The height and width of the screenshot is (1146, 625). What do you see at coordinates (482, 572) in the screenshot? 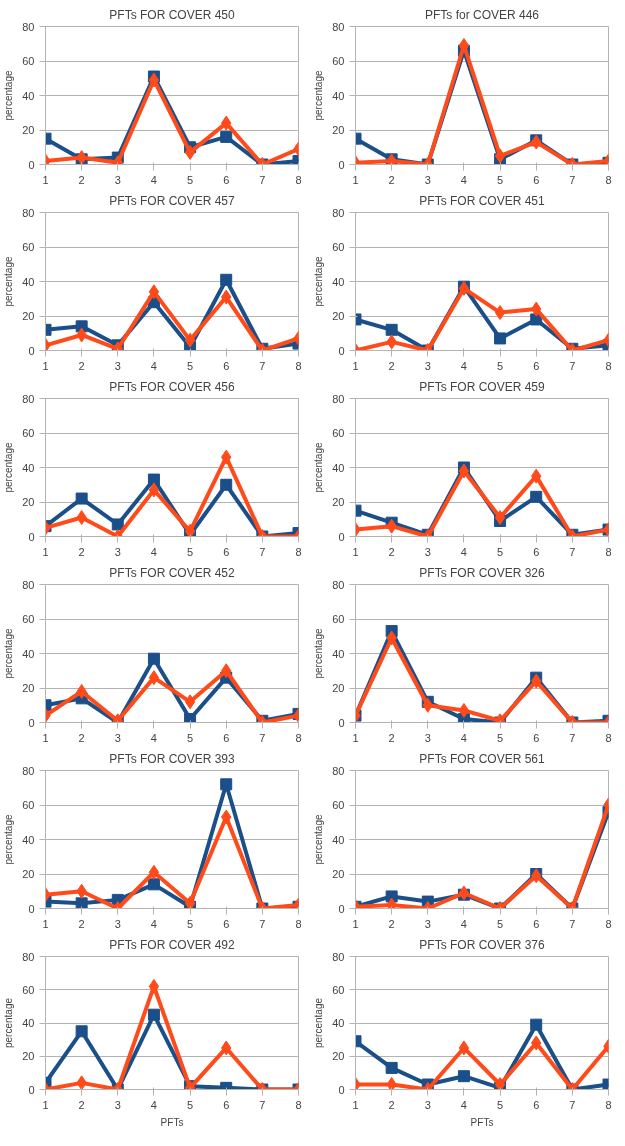
I see `chart-title: PFTs FOR COVER 326` at bounding box center [482, 572].